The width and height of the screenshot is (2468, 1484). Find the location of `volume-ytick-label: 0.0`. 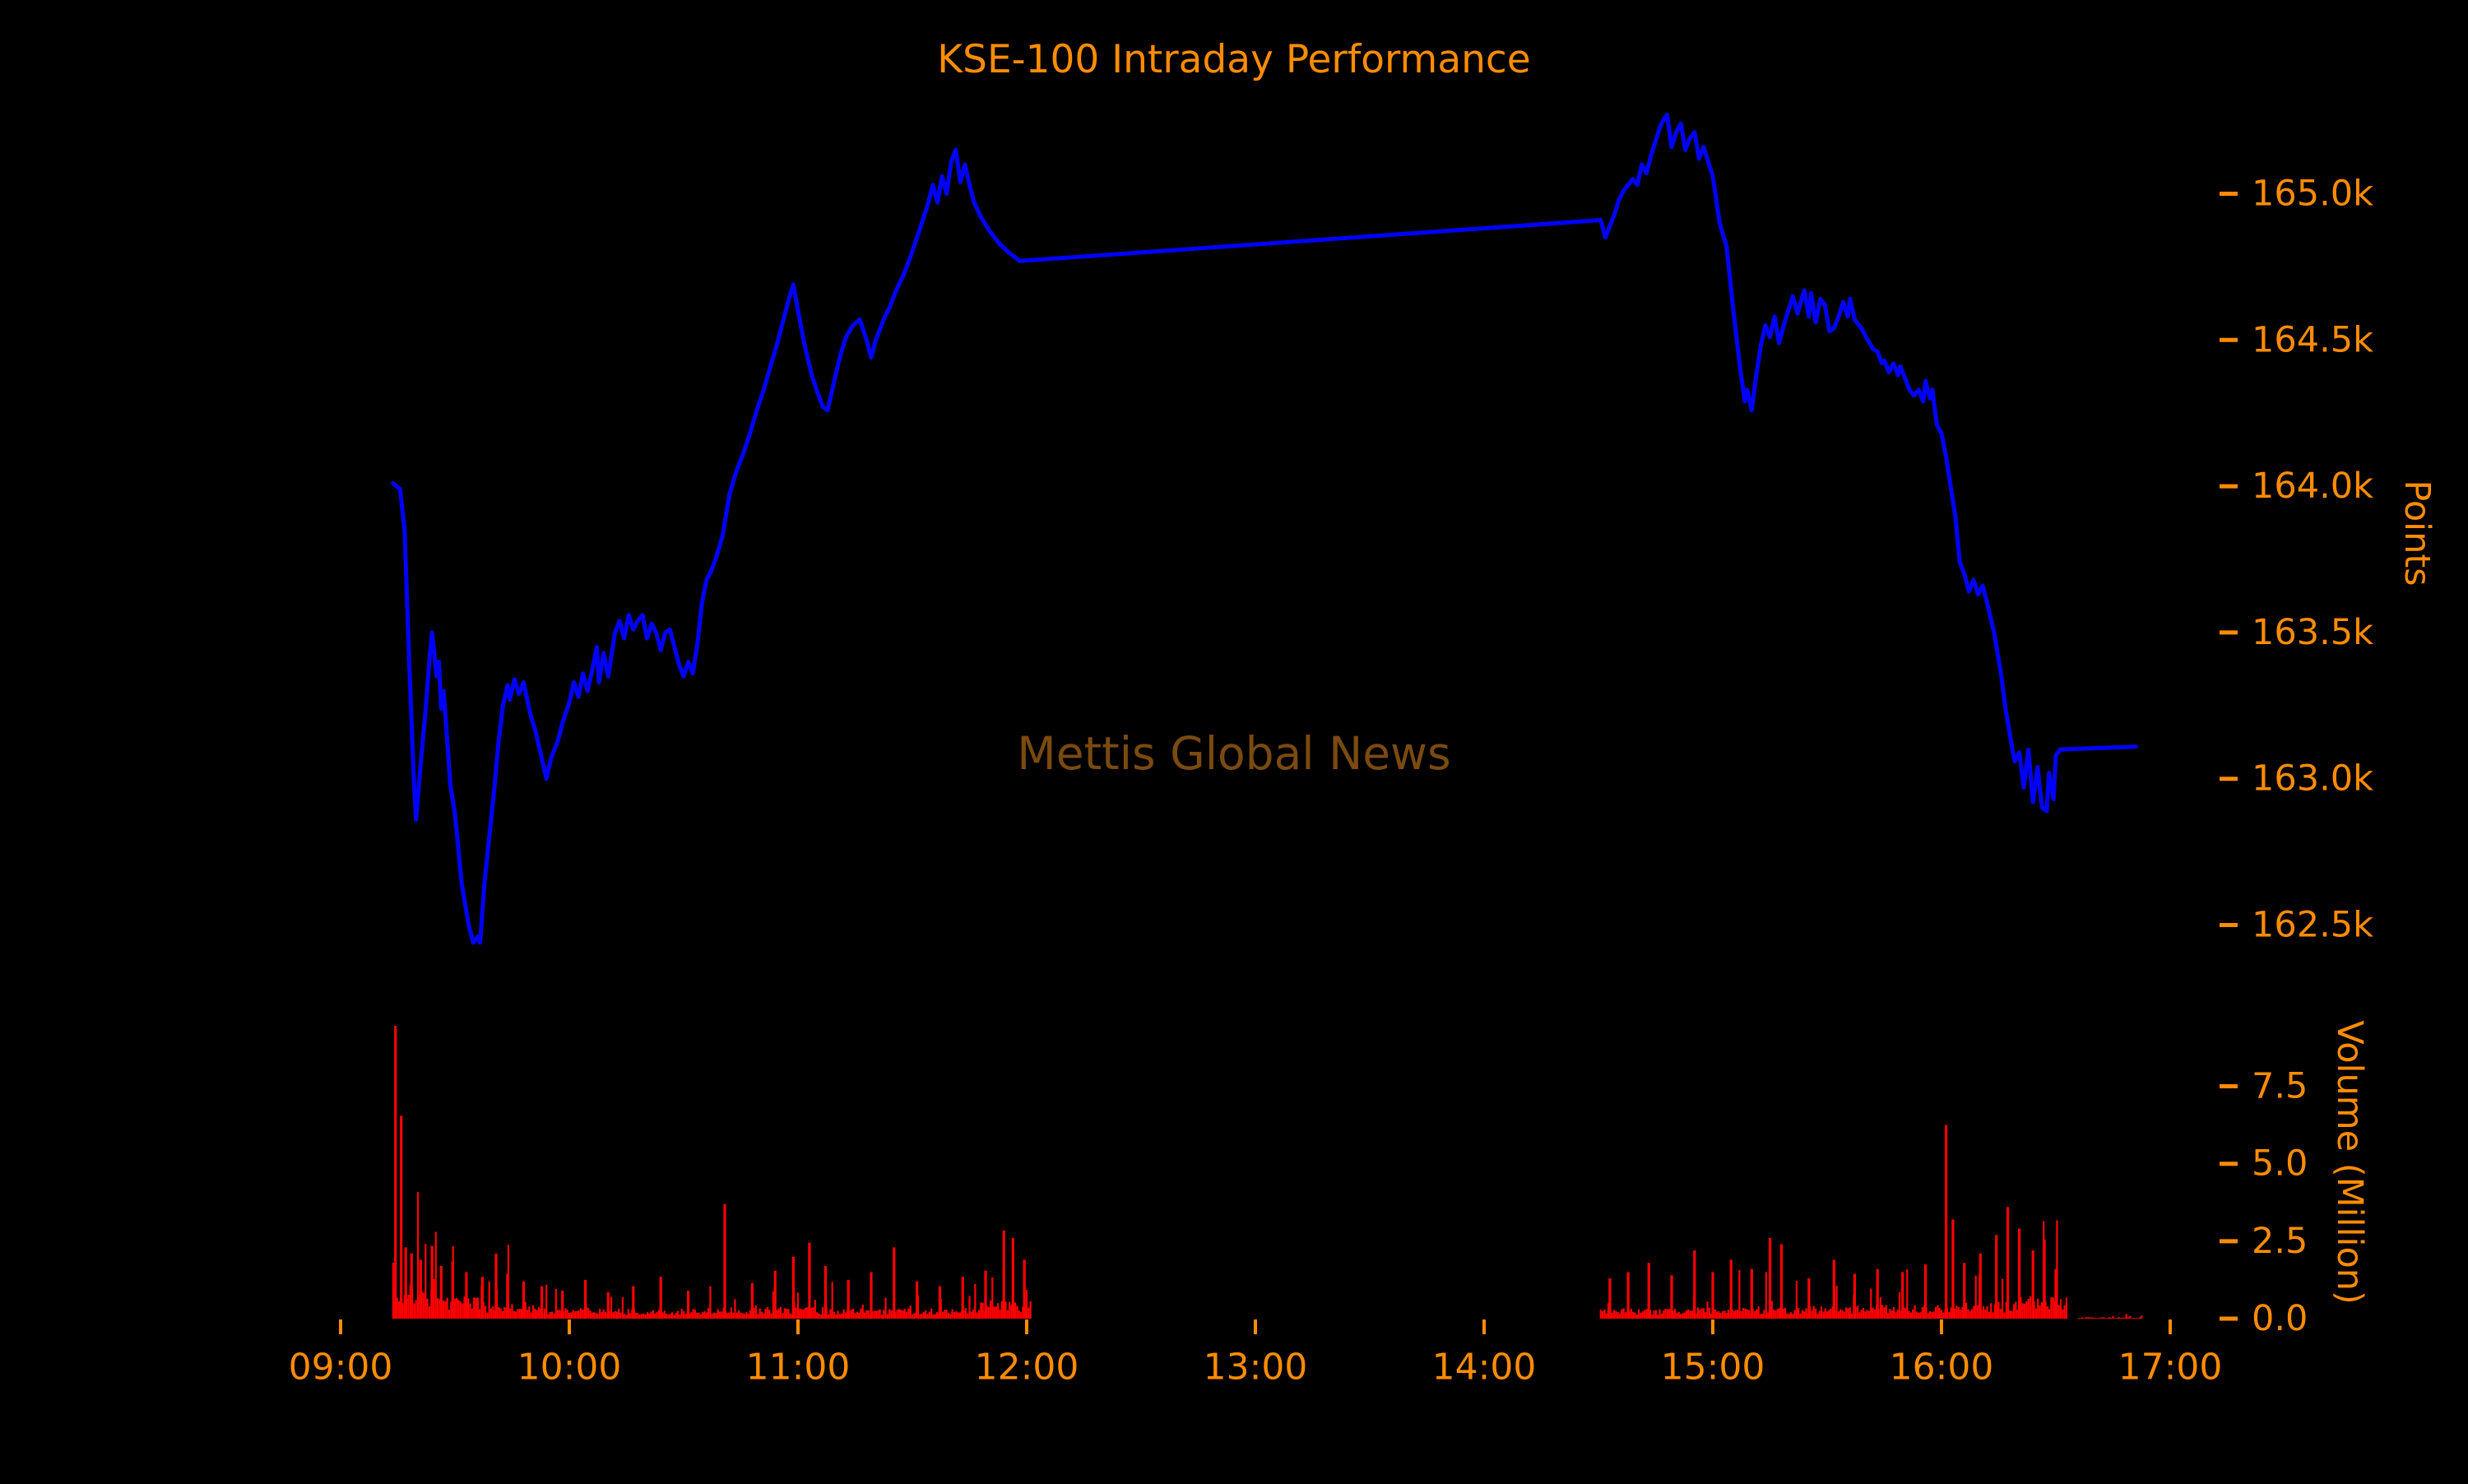

volume-ytick-label: 0.0 is located at coordinates (2280, 1318).